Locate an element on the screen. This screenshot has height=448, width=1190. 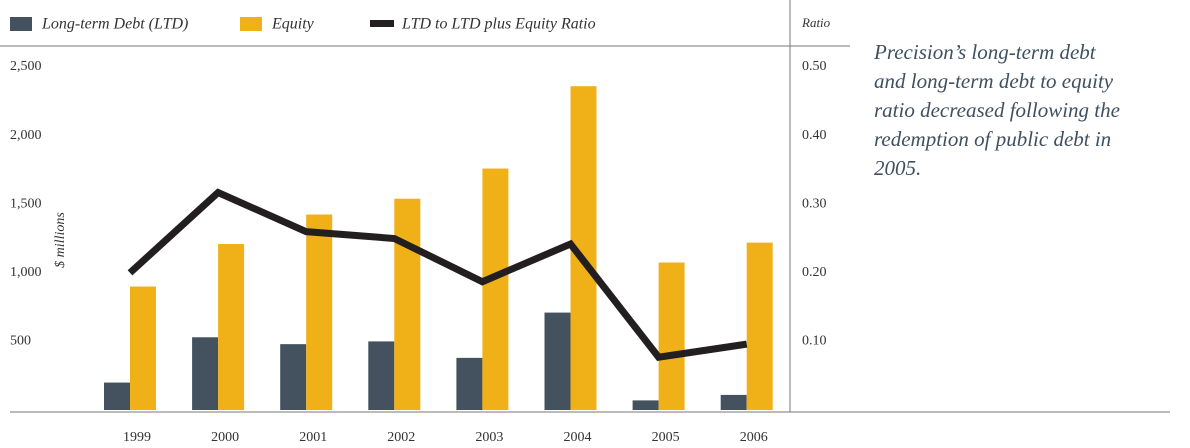
x-tick-label: 2001 is located at coordinates (313, 437).